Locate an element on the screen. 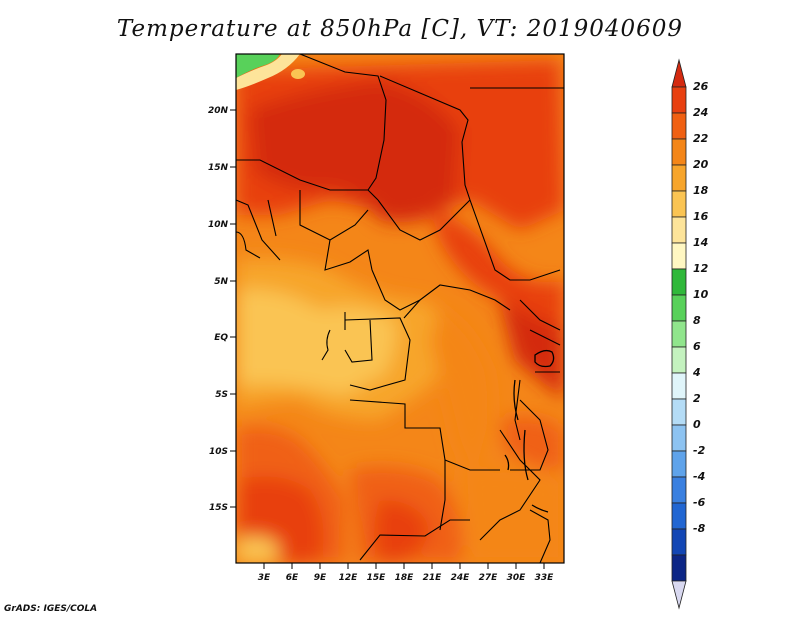 This screenshot has width=800, height=618. colorbar-label: -6 is located at coordinates (699, 502).